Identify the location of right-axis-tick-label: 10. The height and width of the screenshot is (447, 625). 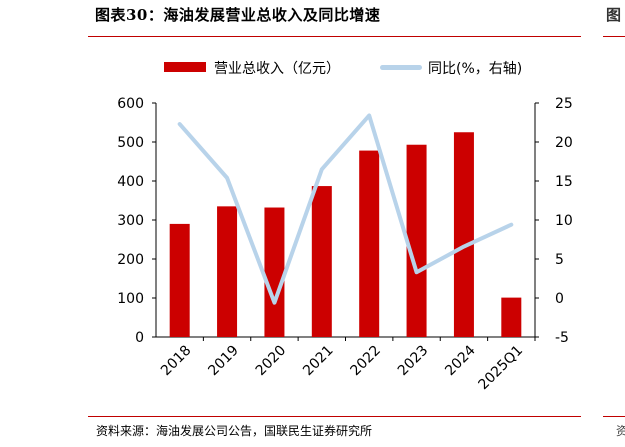
(564, 221).